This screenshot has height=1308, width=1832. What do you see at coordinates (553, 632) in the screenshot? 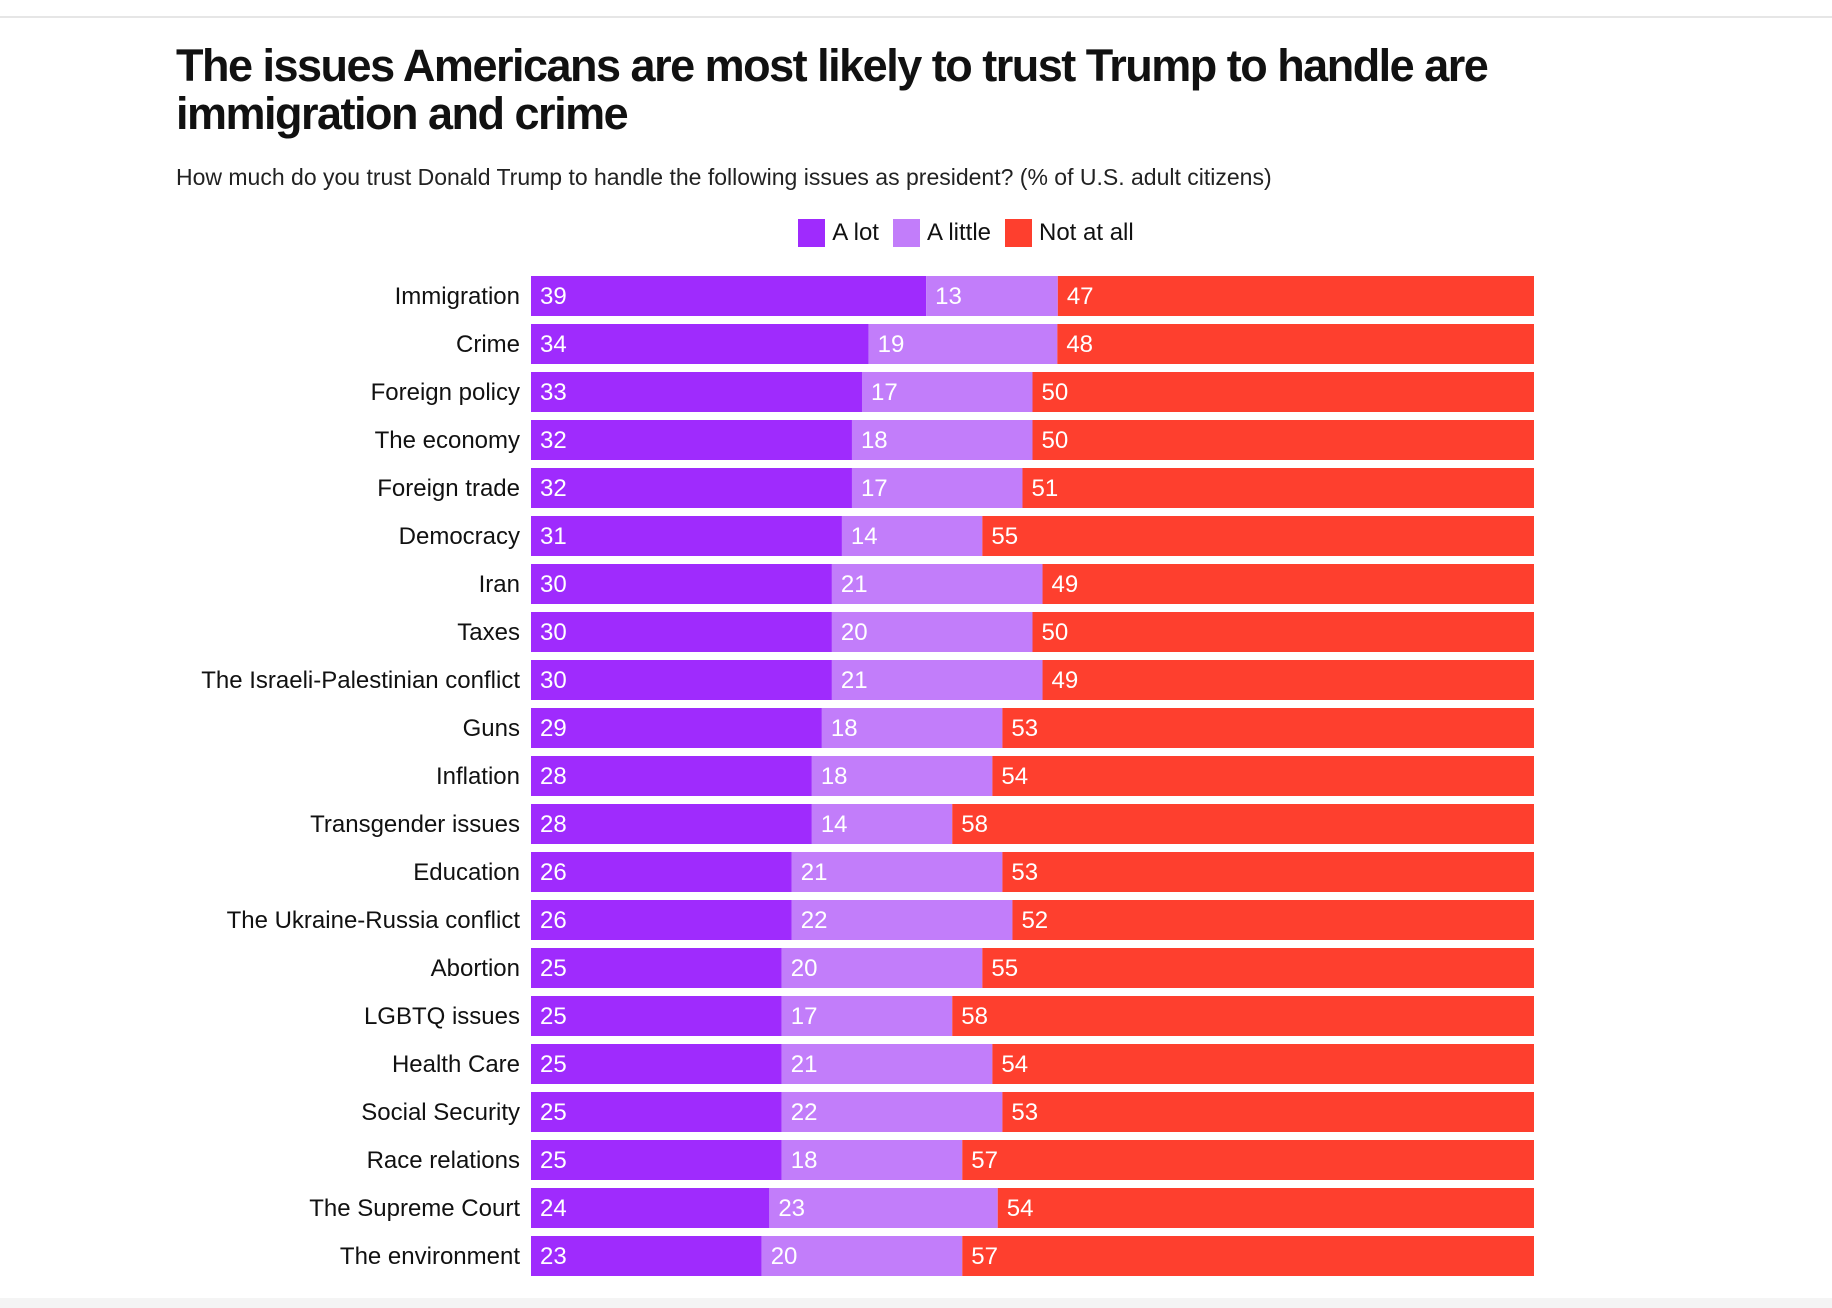
I see `data-label: 30` at bounding box center [553, 632].